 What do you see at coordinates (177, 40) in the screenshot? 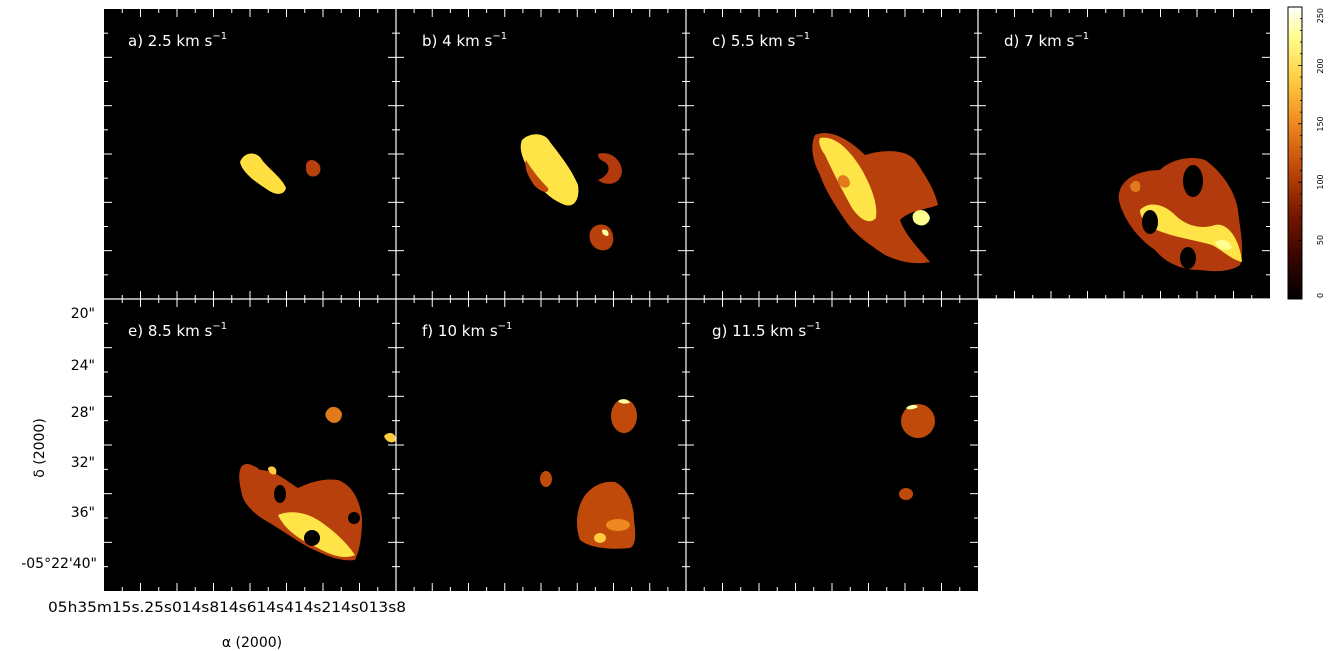
I see `panel-label-a: a) 2.5 km s−1` at bounding box center [177, 40].